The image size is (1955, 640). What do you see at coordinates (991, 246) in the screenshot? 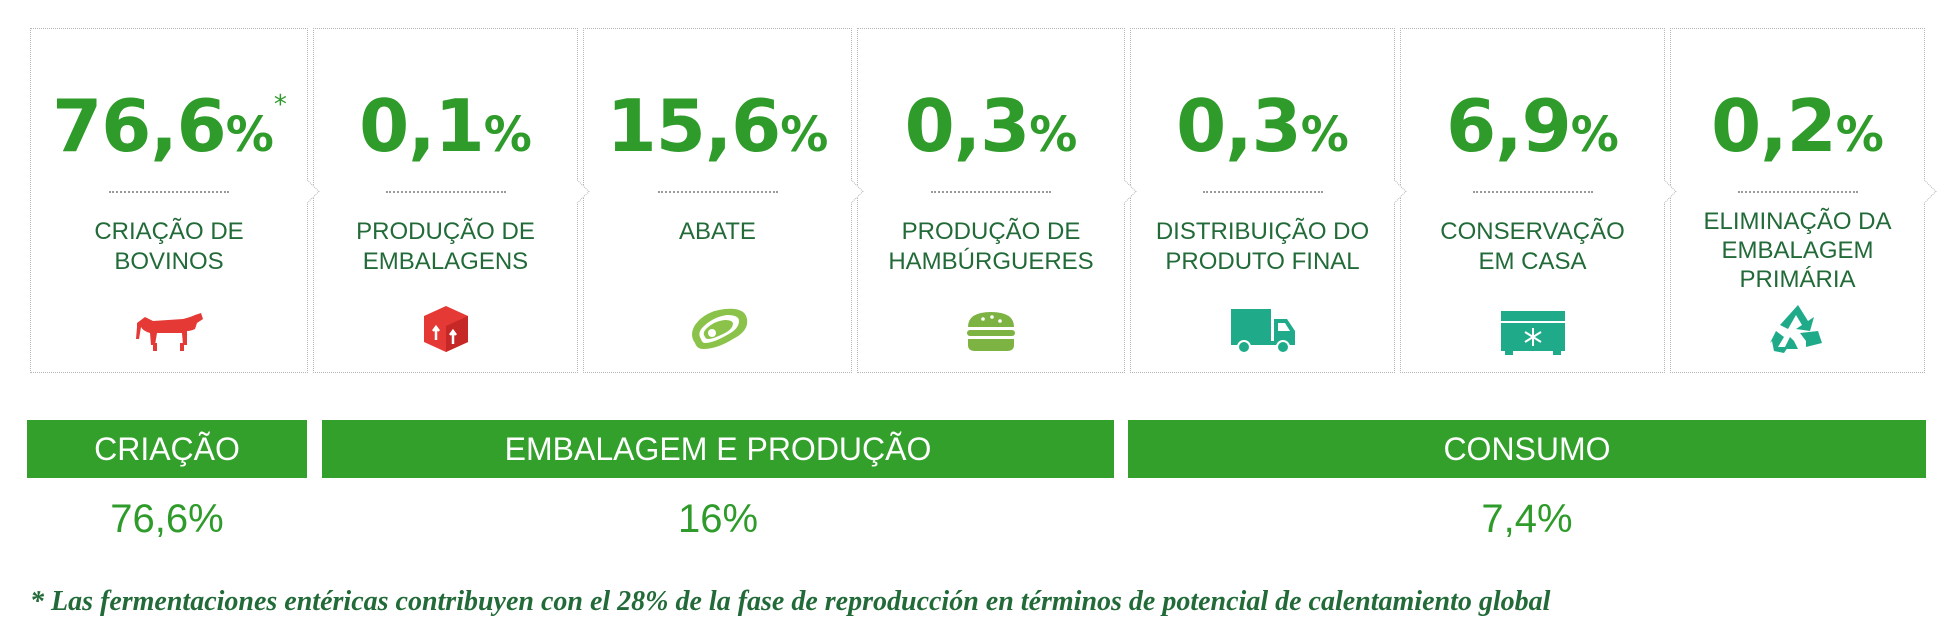
I see `stage-label: PRODUÇÃO DE HAMBÚRGUERES` at bounding box center [991, 246].